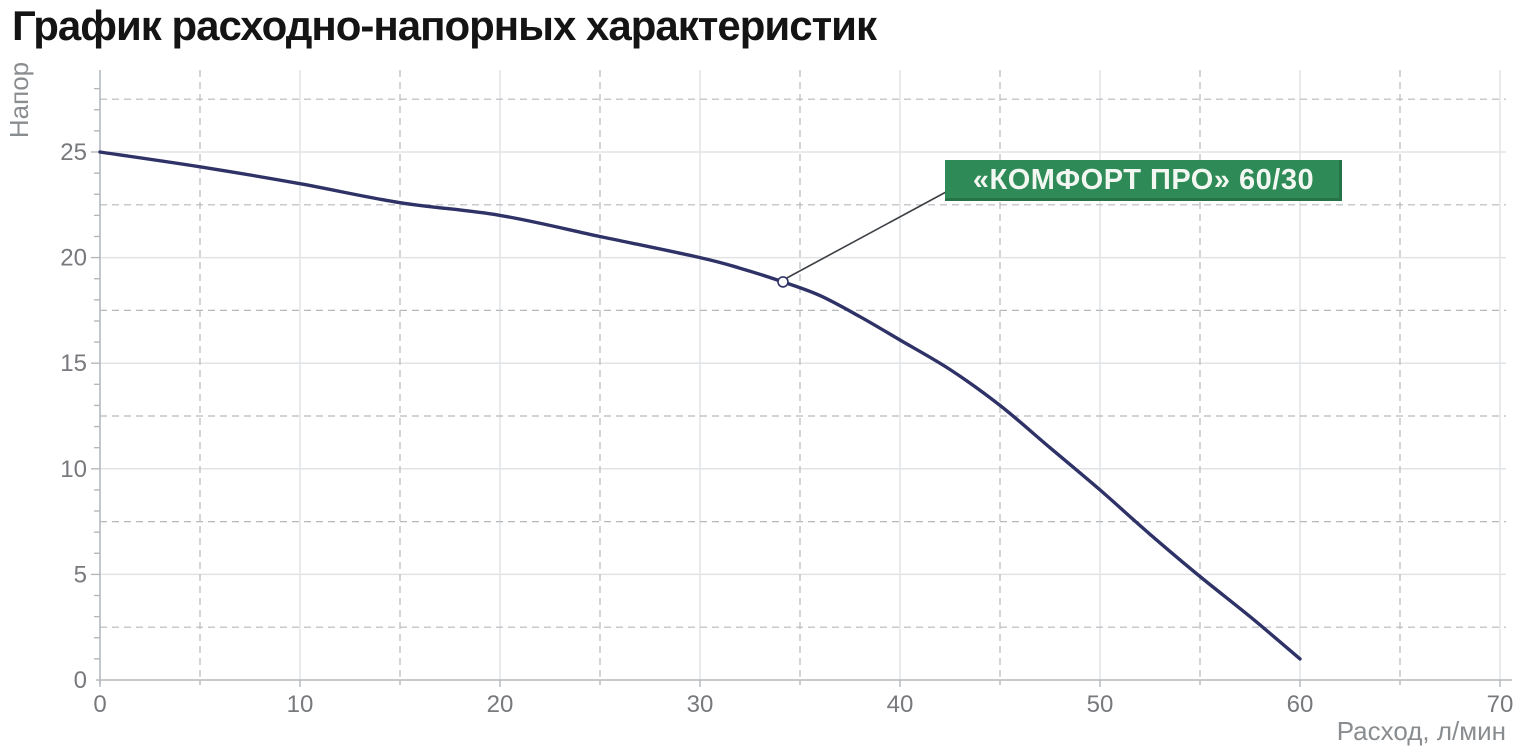 This screenshot has height=755, width=1523. What do you see at coordinates (73, 258) in the screenshot?
I see `y-tick-label: 20` at bounding box center [73, 258].